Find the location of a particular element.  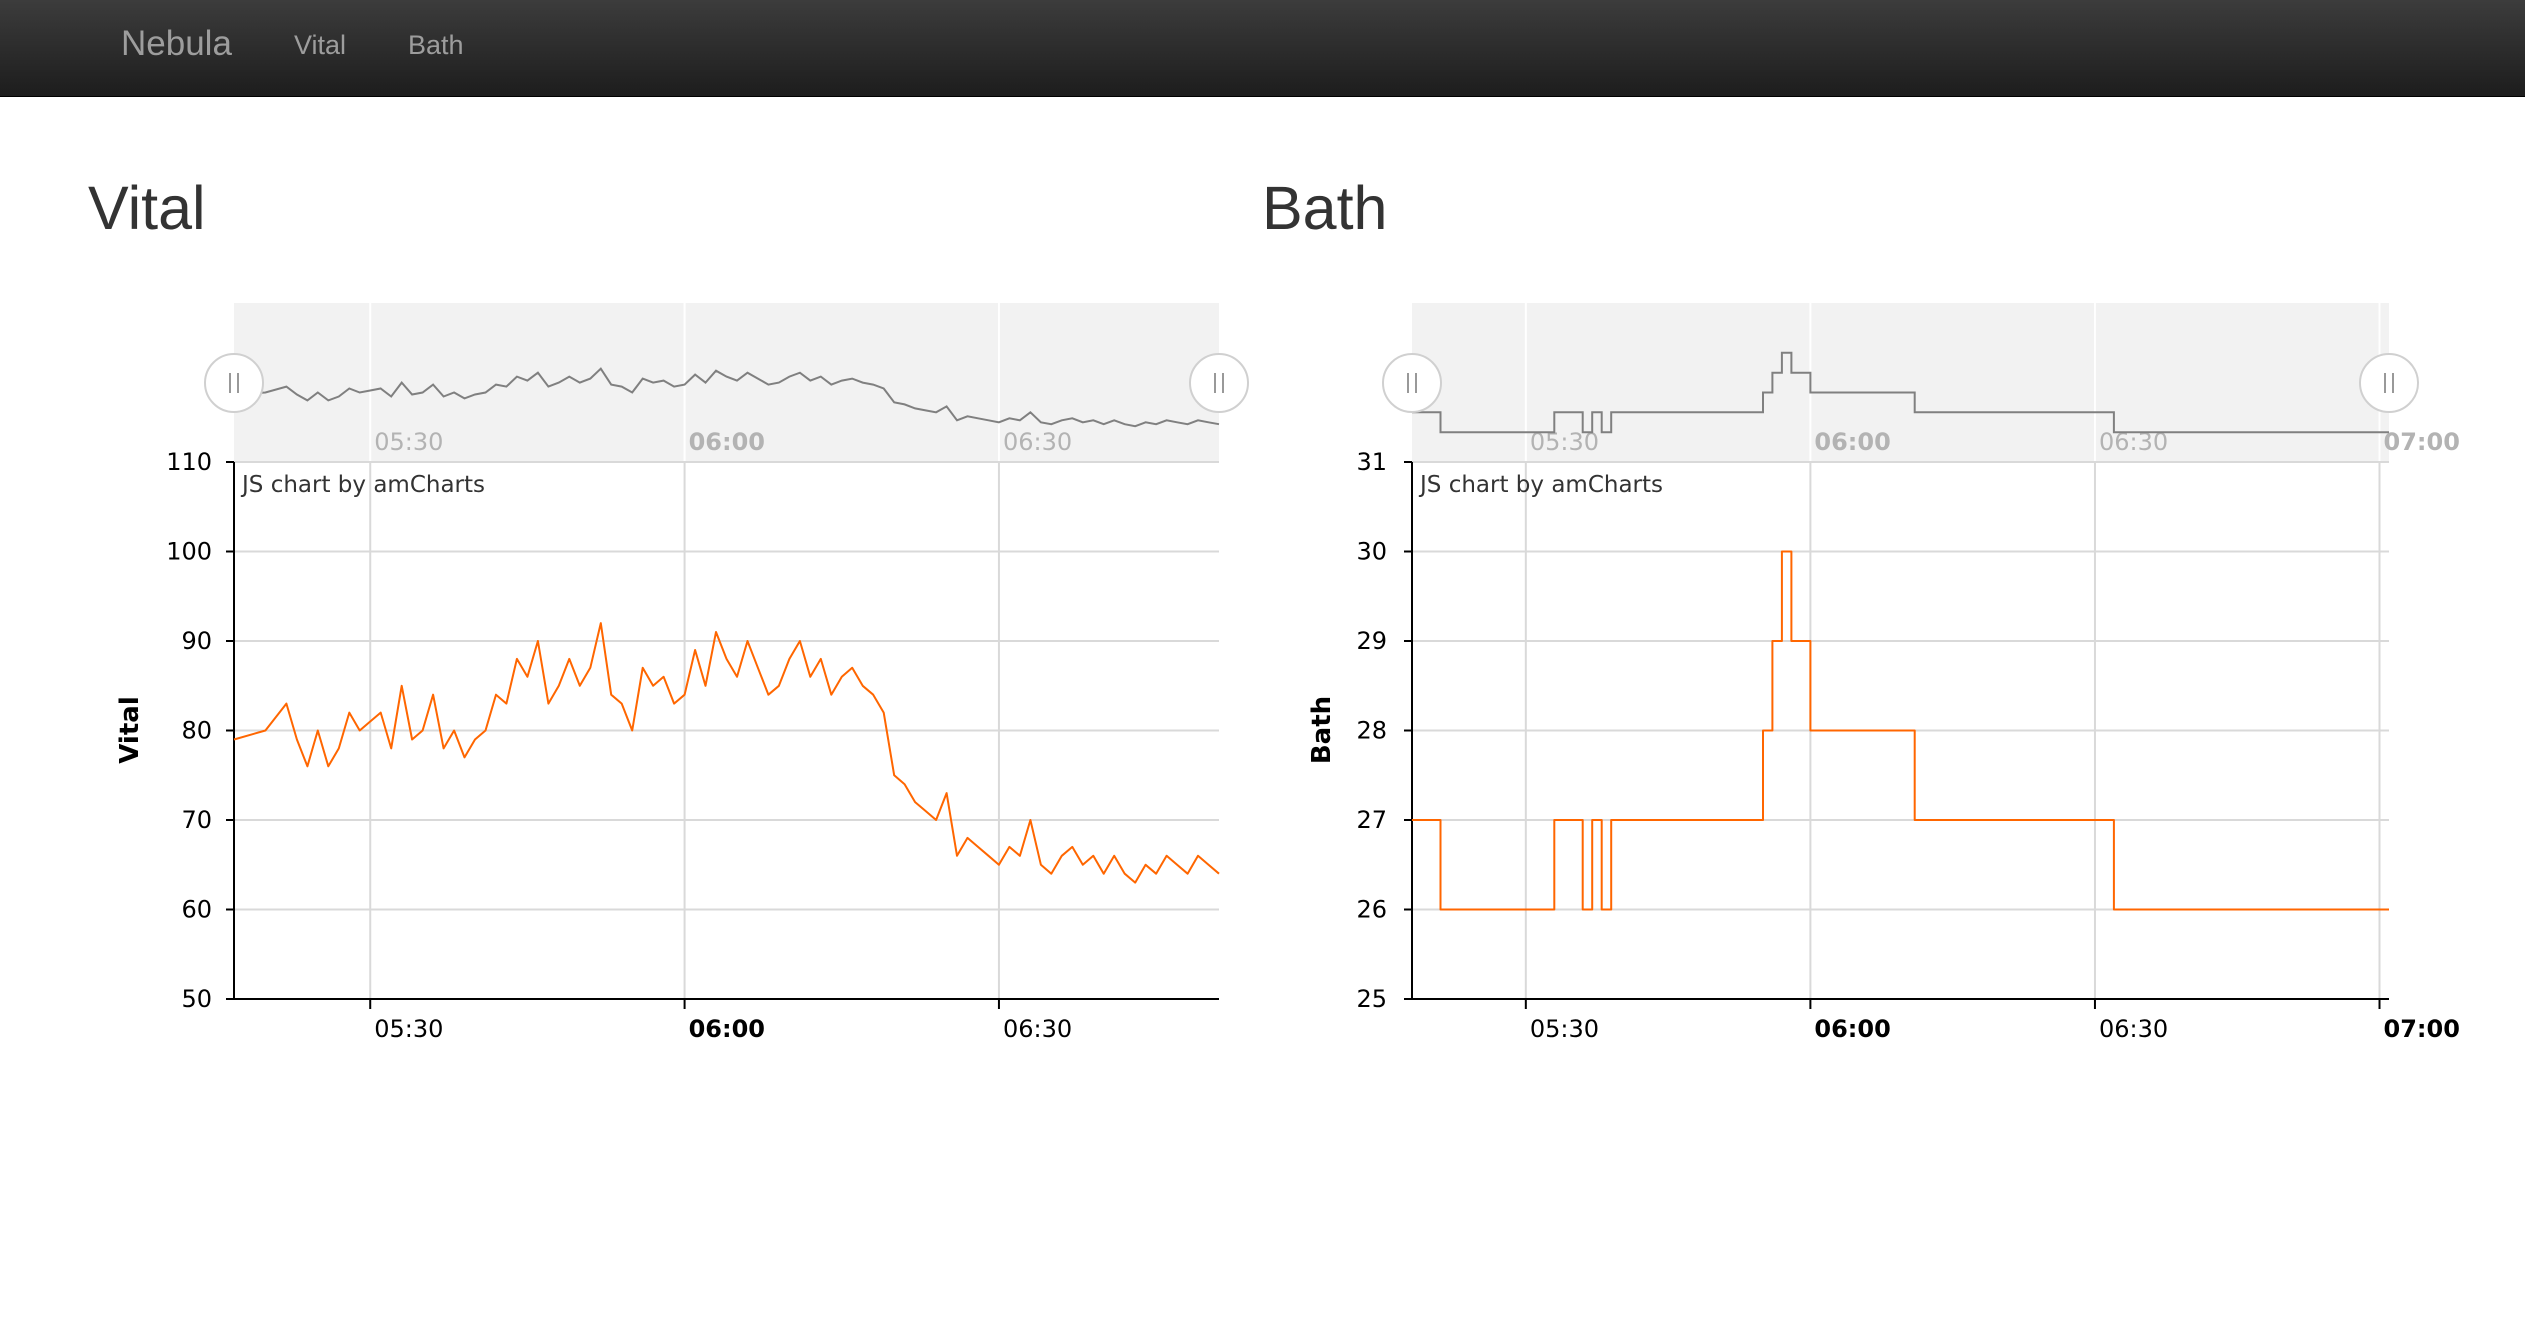

bath-scrollbar-tick-label: 06:00 is located at coordinates (1852, 442).